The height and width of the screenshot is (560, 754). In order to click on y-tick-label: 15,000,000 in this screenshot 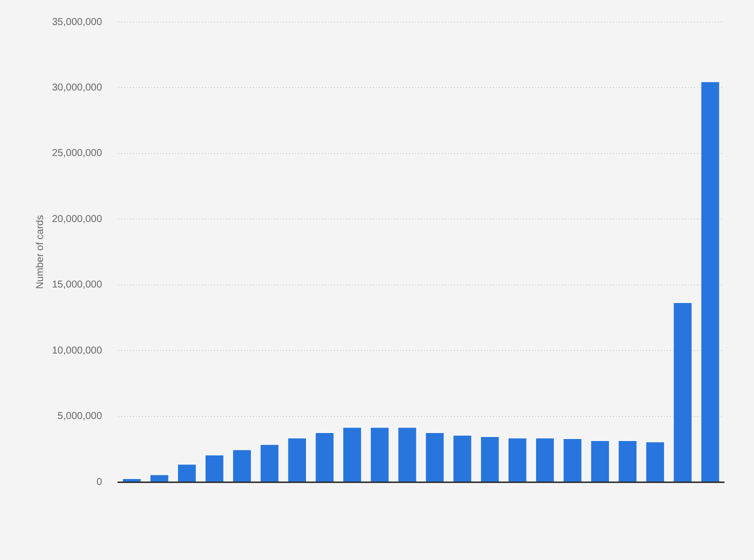, I will do `click(77, 285)`.